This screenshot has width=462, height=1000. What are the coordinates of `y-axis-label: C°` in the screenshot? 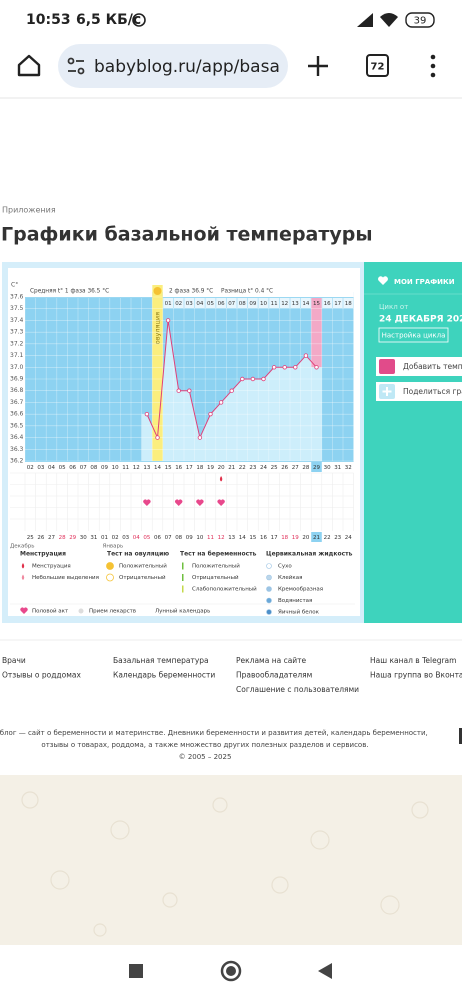 It's located at (14, 285).